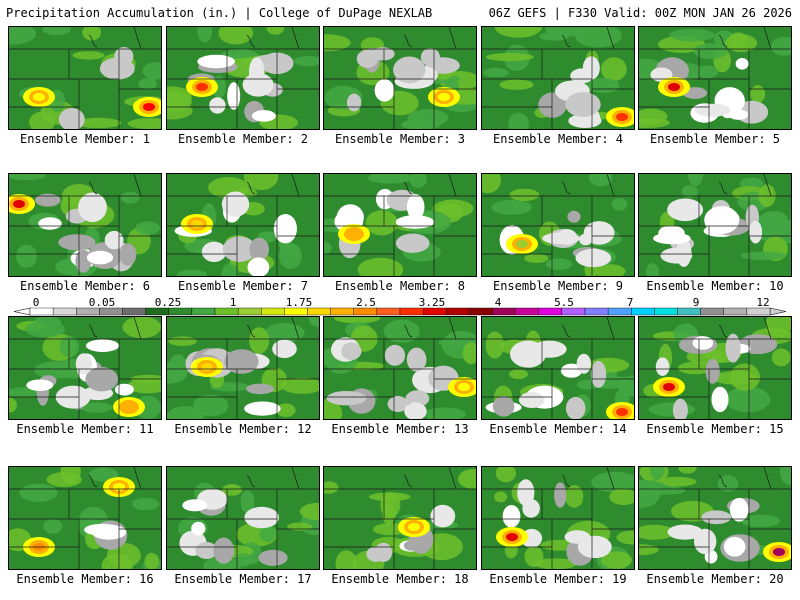 The image size is (800, 600). Describe the element at coordinates (400, 139) in the screenshot. I see `ensemble-member-label: Ensemble Member: 3` at that location.